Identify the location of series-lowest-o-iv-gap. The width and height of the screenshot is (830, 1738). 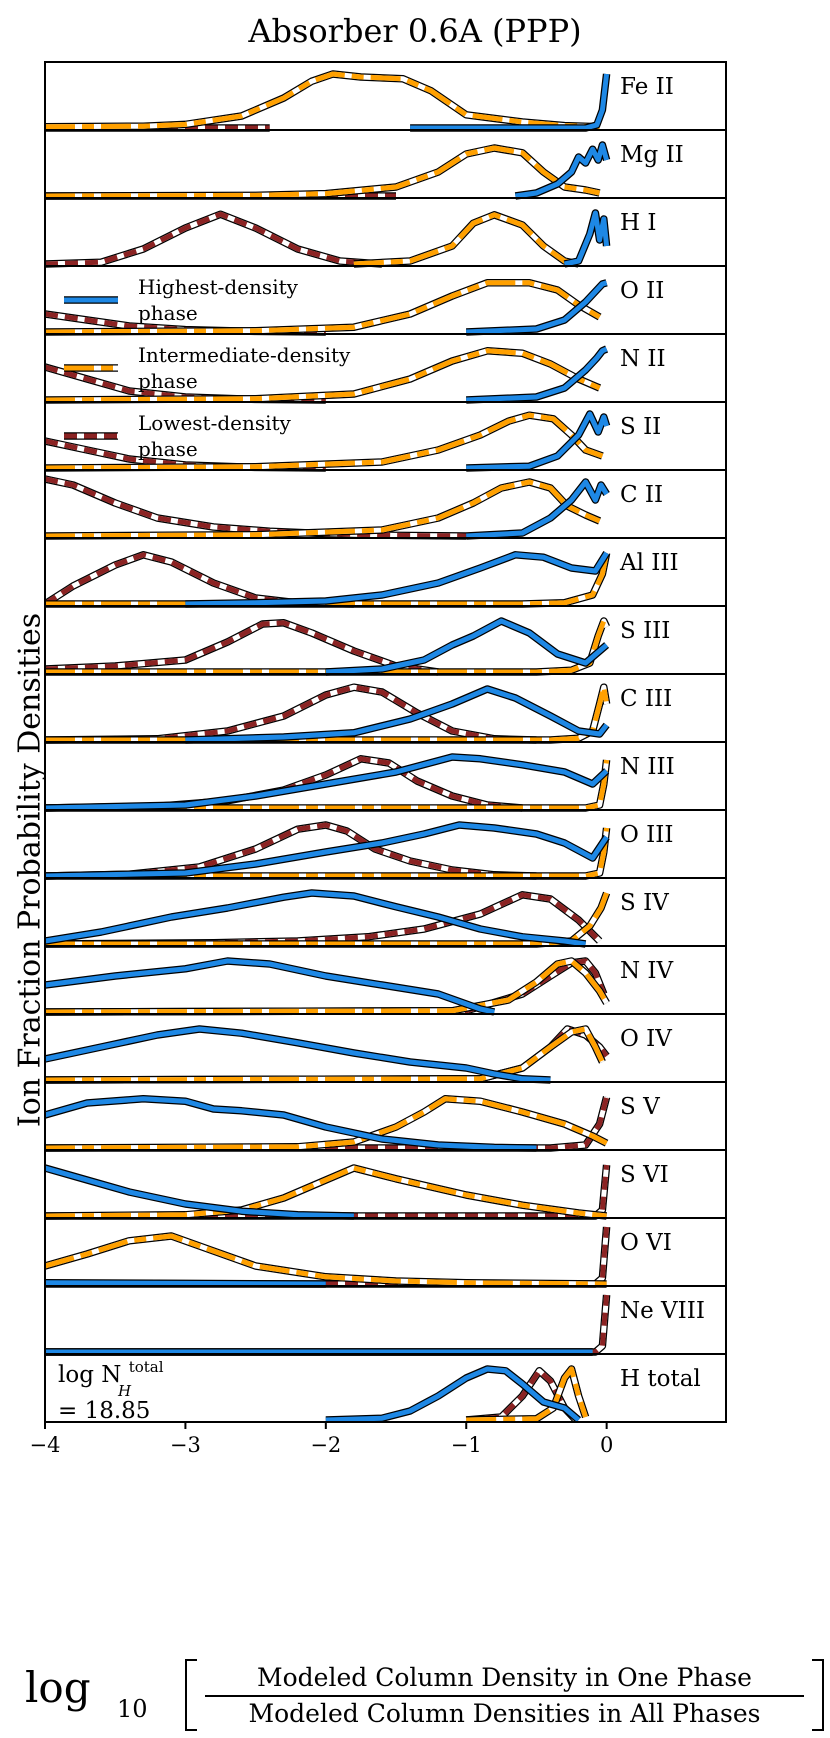
(327, 1054).